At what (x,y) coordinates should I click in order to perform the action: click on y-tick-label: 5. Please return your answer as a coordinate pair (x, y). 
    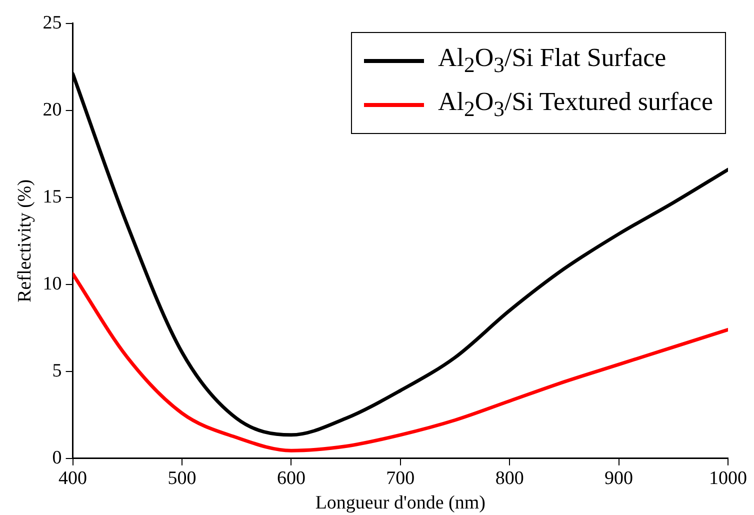
    Looking at the image, I should click on (57, 371).